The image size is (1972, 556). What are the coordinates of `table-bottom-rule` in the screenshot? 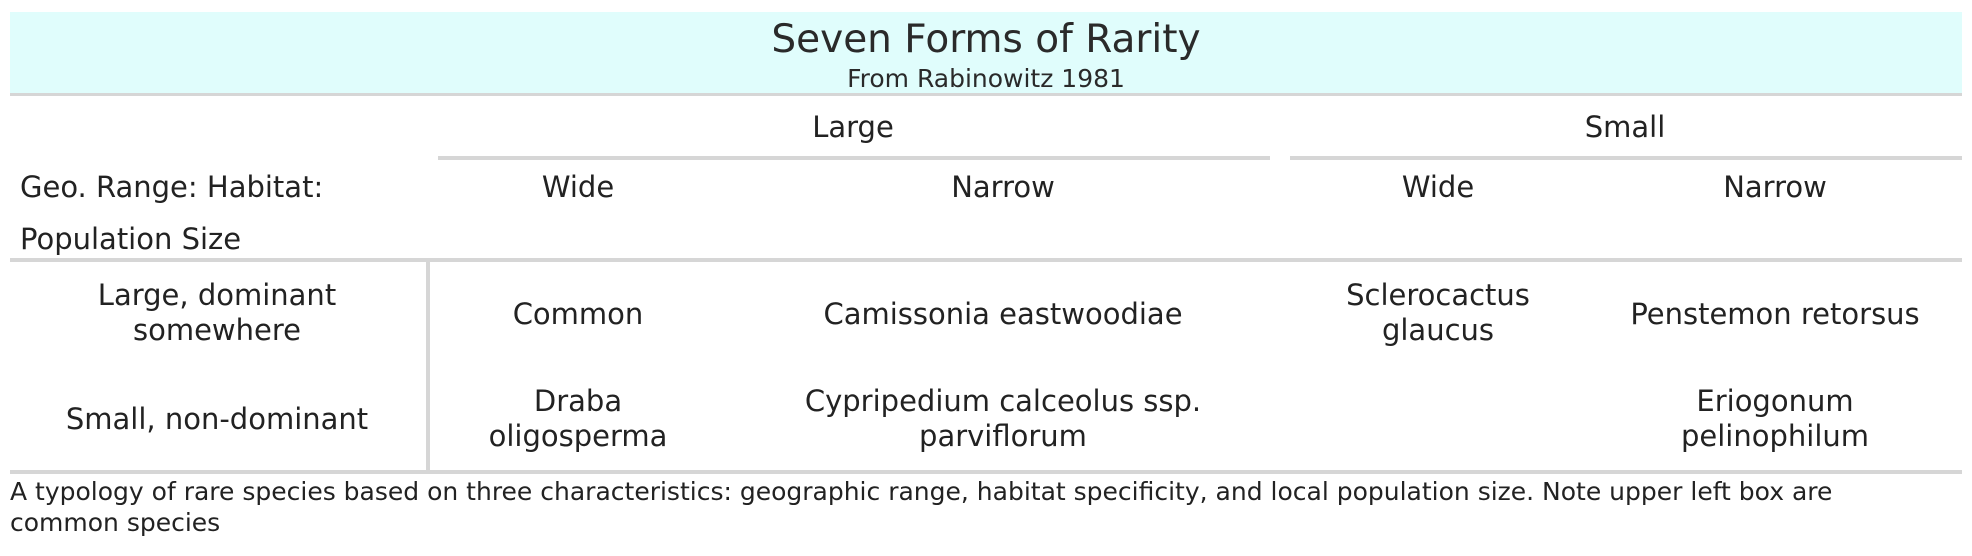 It's located at (986, 472).